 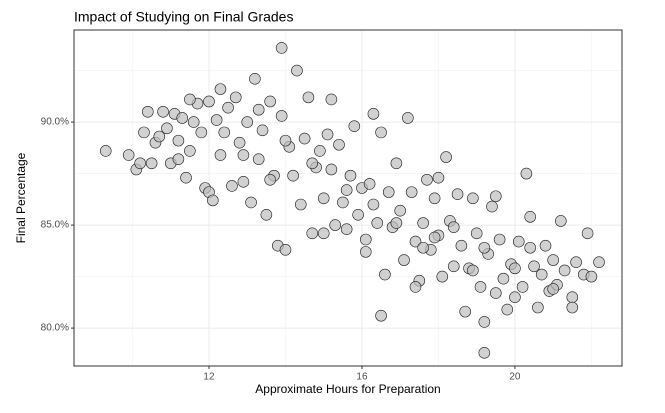 What do you see at coordinates (55, 225) in the screenshot?
I see `y-tick-label: 85.0%` at bounding box center [55, 225].